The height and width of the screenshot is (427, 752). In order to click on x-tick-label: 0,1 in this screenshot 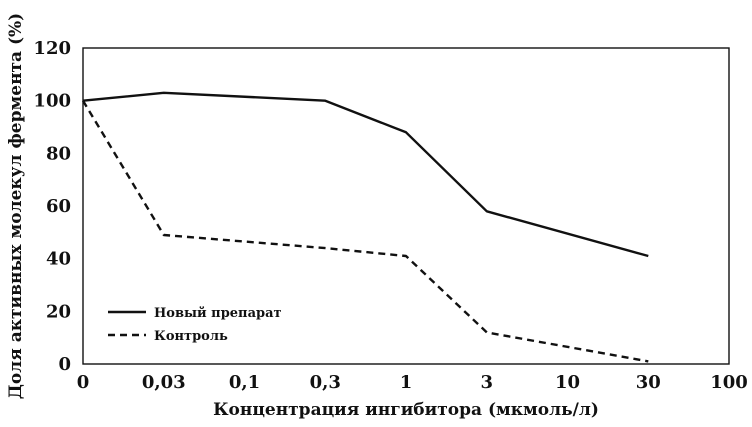, I will do `click(244, 382)`.